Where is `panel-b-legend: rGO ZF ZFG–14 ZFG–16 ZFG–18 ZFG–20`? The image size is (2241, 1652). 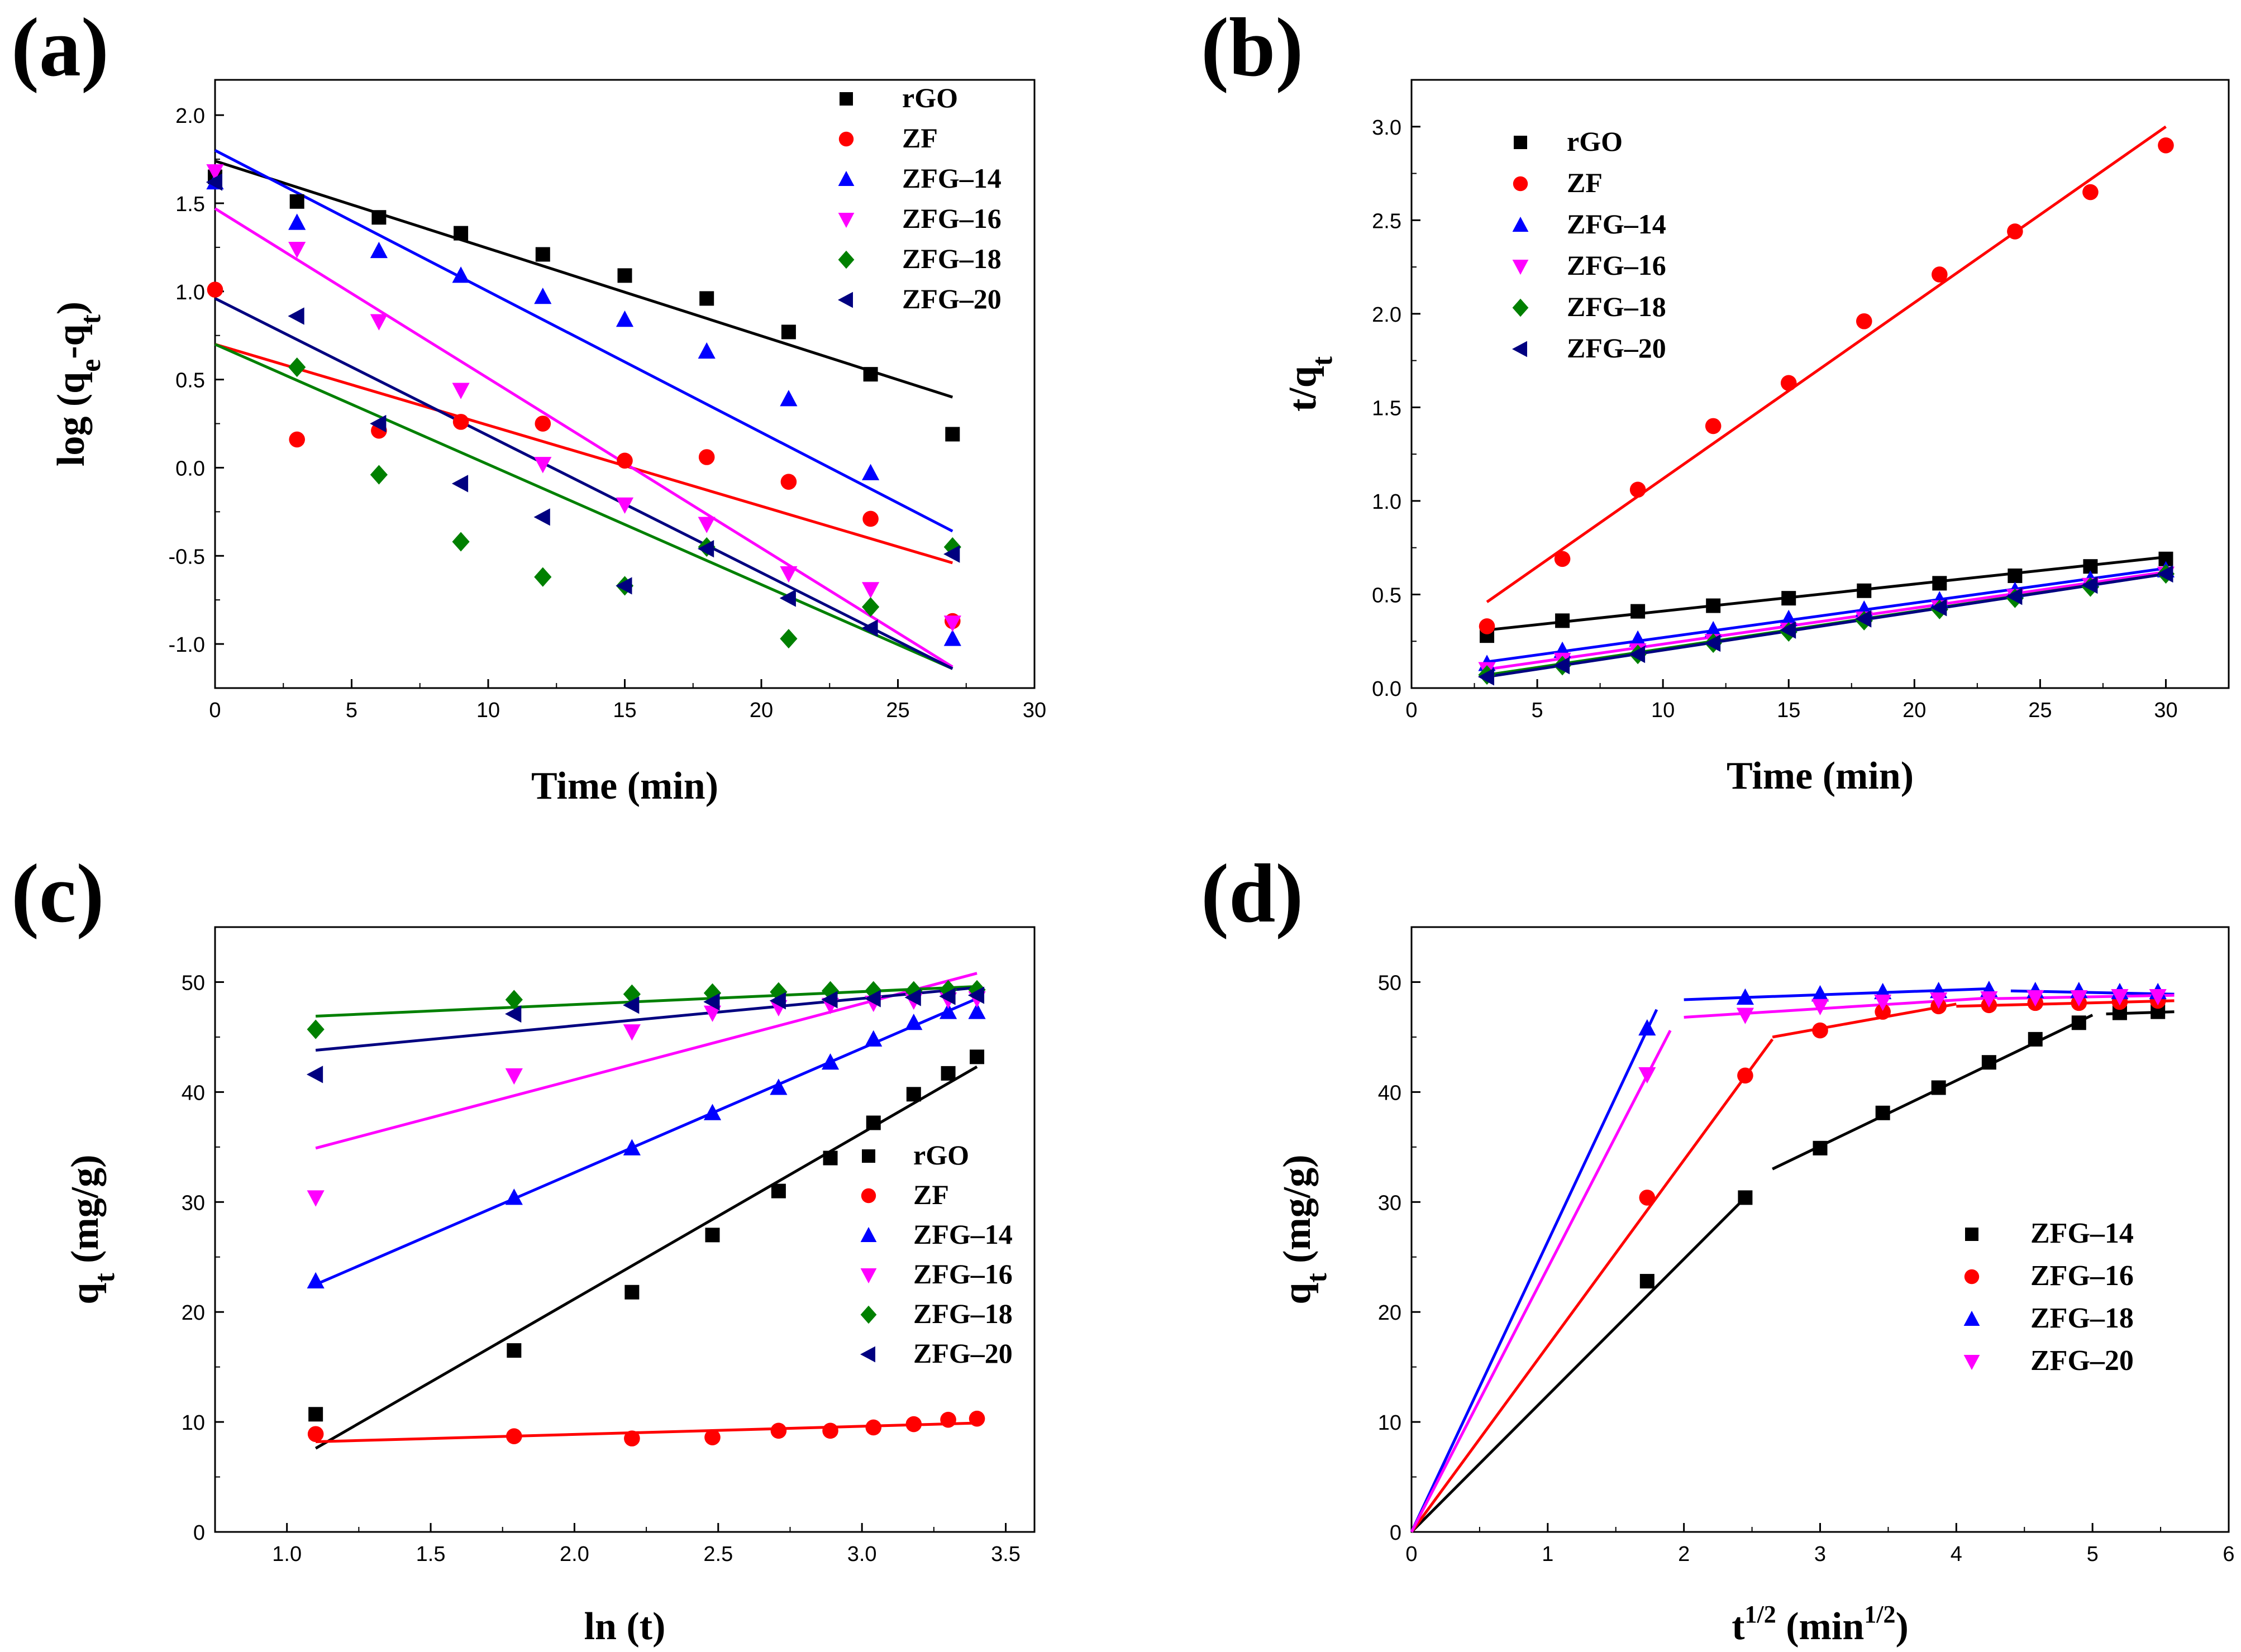
panel-b-legend: rGO ZF ZFG–14 ZFG–16 ZFG–18 ZFG–20 is located at coordinates (1589, 245).